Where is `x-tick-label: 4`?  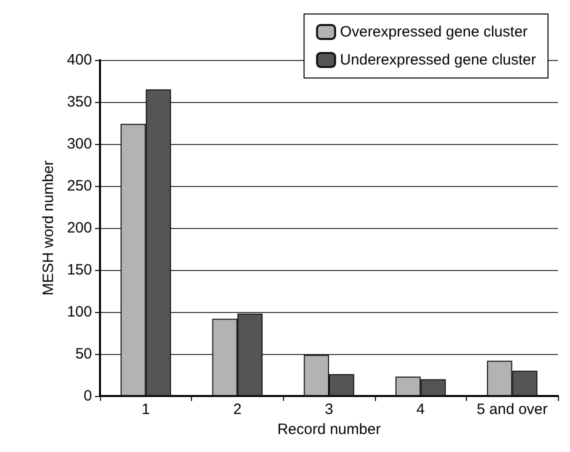 x-tick-label: 4 is located at coordinates (420, 409).